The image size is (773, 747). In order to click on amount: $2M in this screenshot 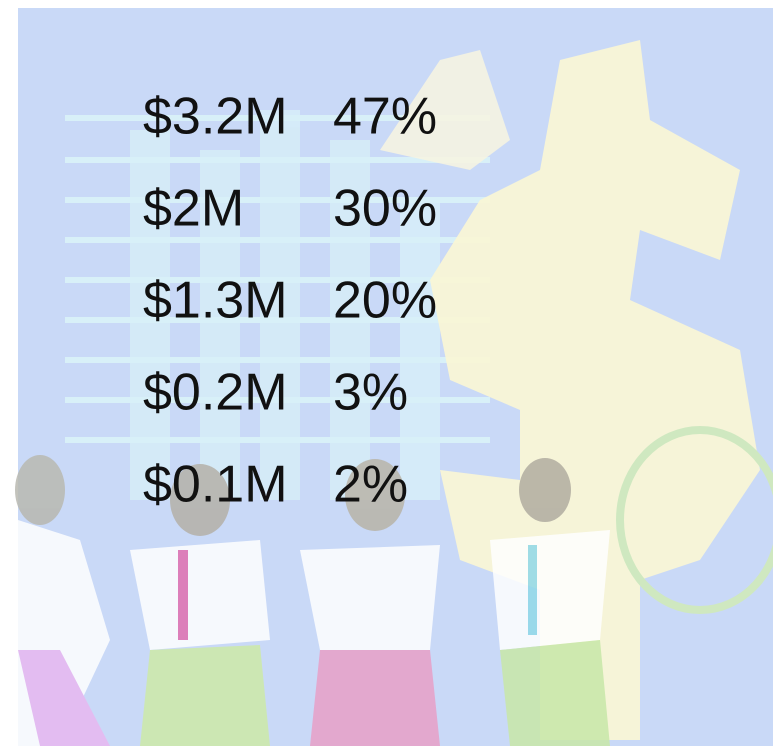, I will do `click(193, 209)`.